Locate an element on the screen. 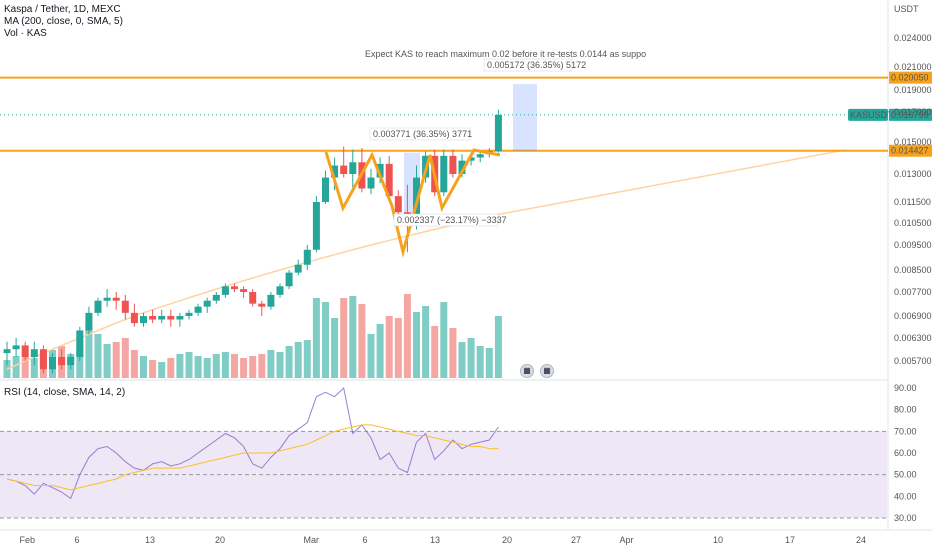 This screenshot has height=550, width=932. price-level-tag-label: 0.020050 is located at coordinates (910, 78).